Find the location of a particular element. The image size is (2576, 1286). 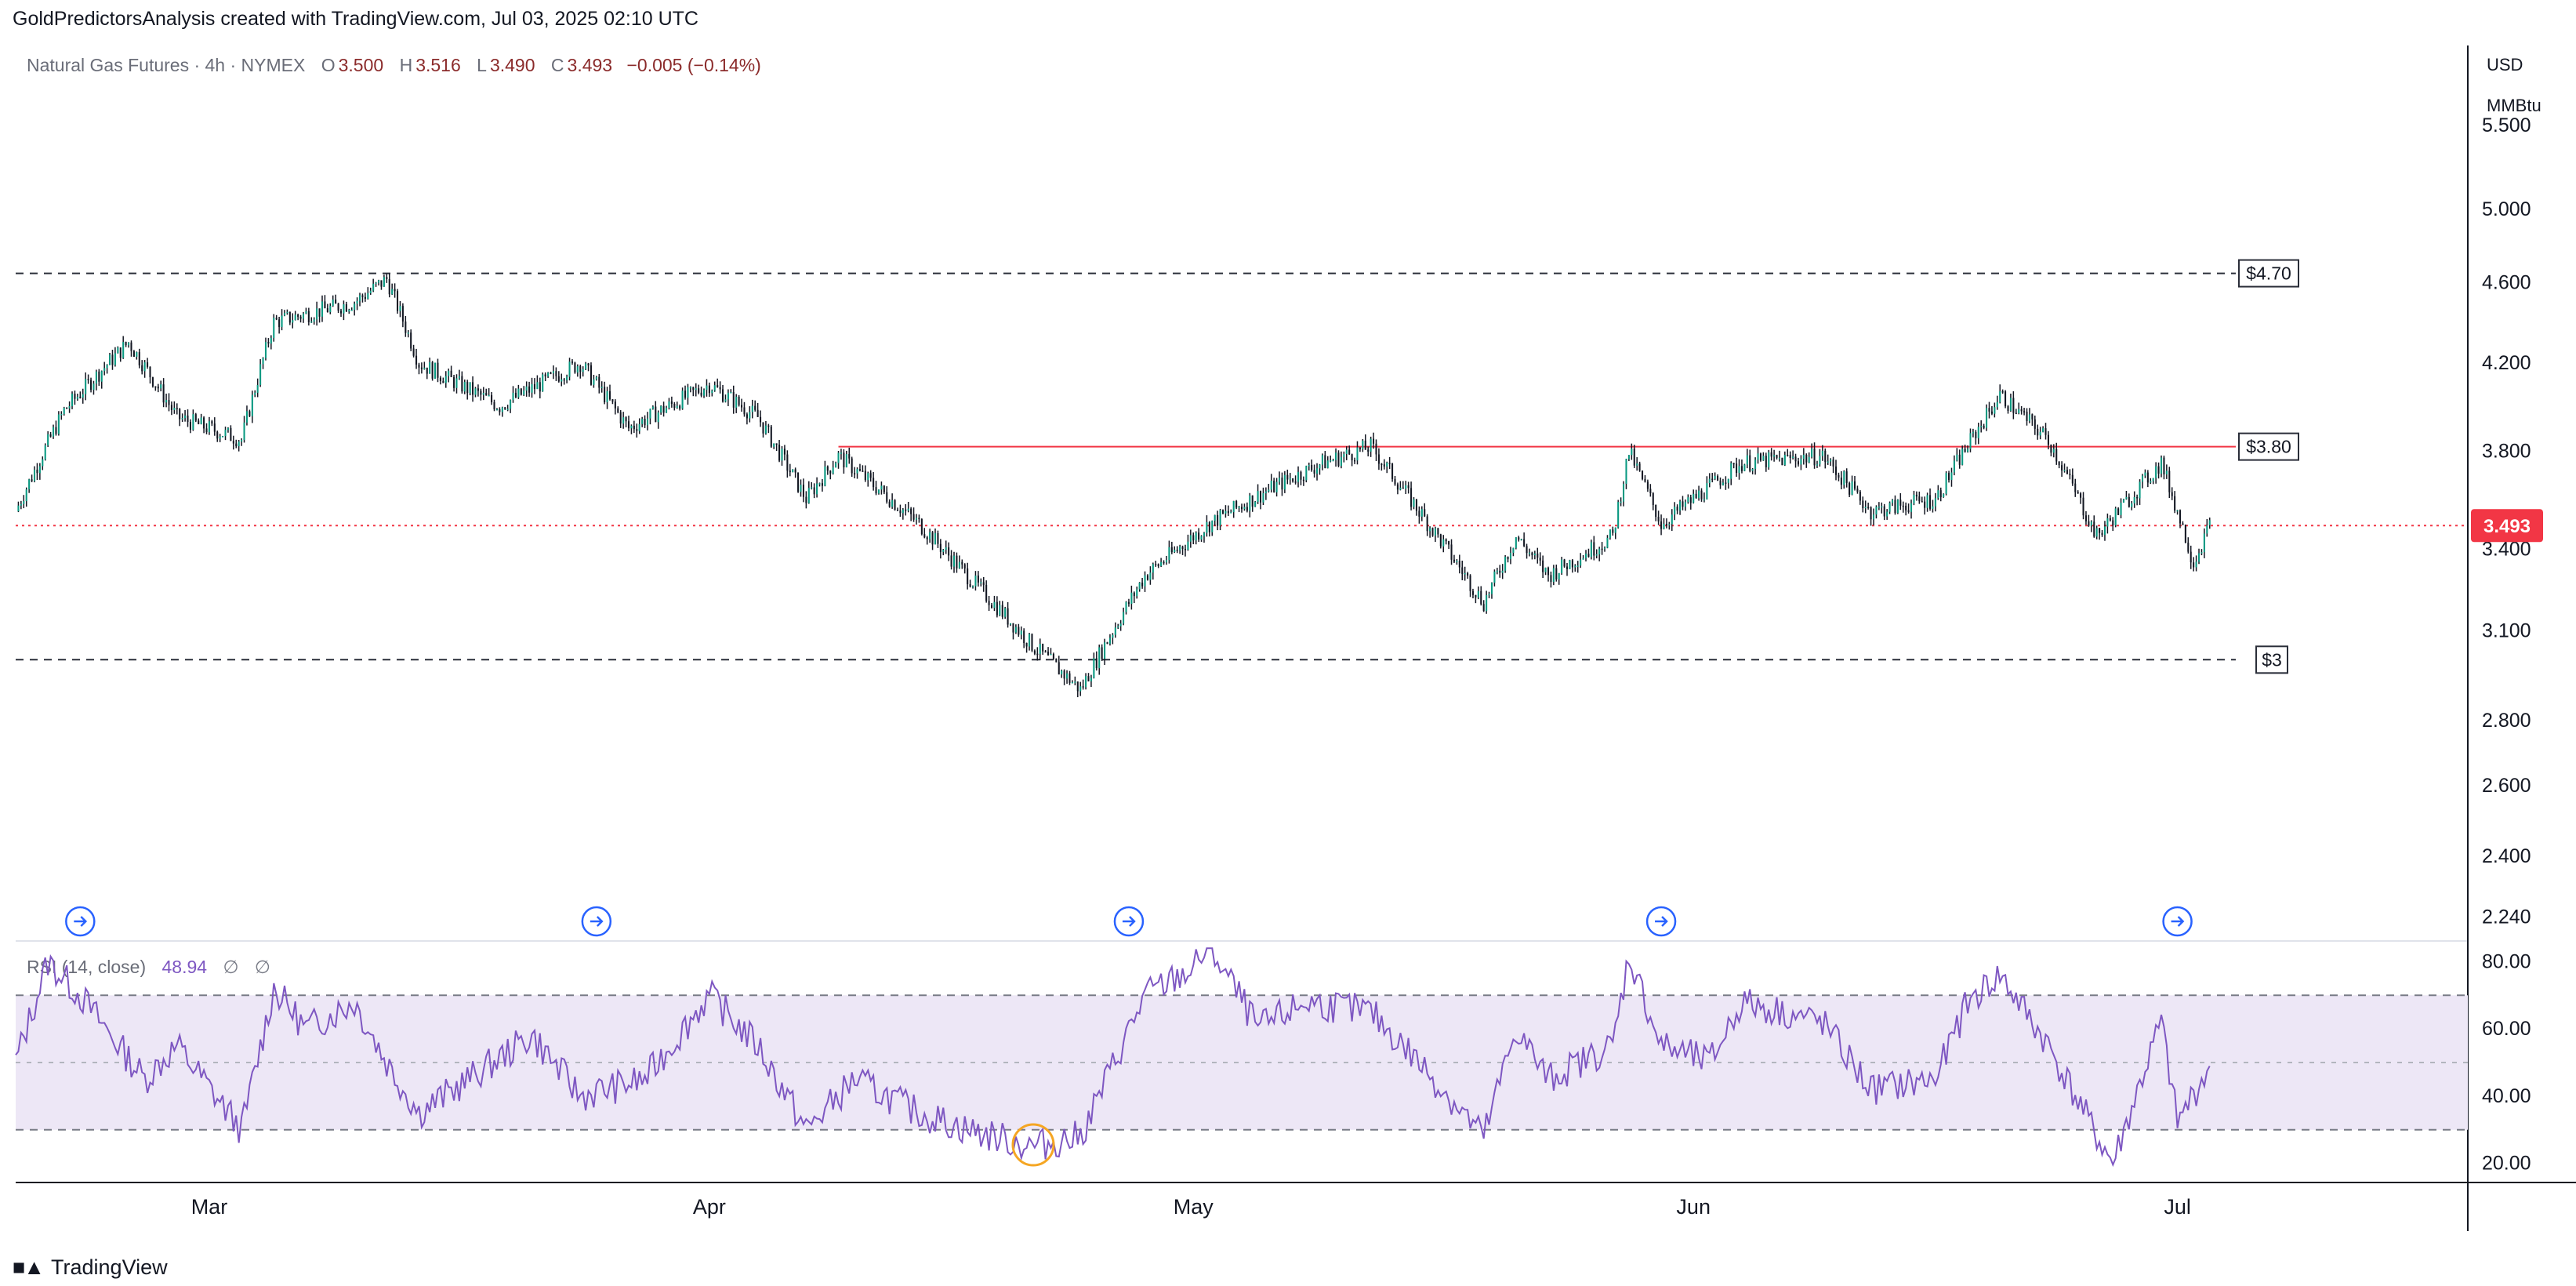

unit-label: MMBtu is located at coordinates (2515, 106).